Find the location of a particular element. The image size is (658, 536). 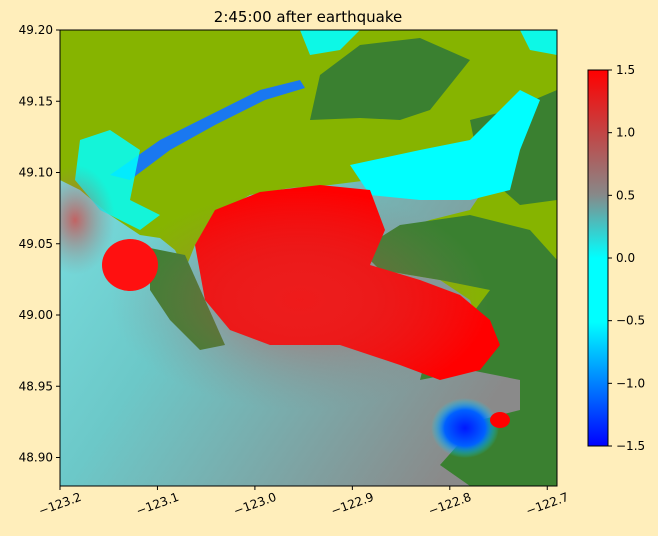

y-tick-label: 48.90 is located at coordinates (36, 458).